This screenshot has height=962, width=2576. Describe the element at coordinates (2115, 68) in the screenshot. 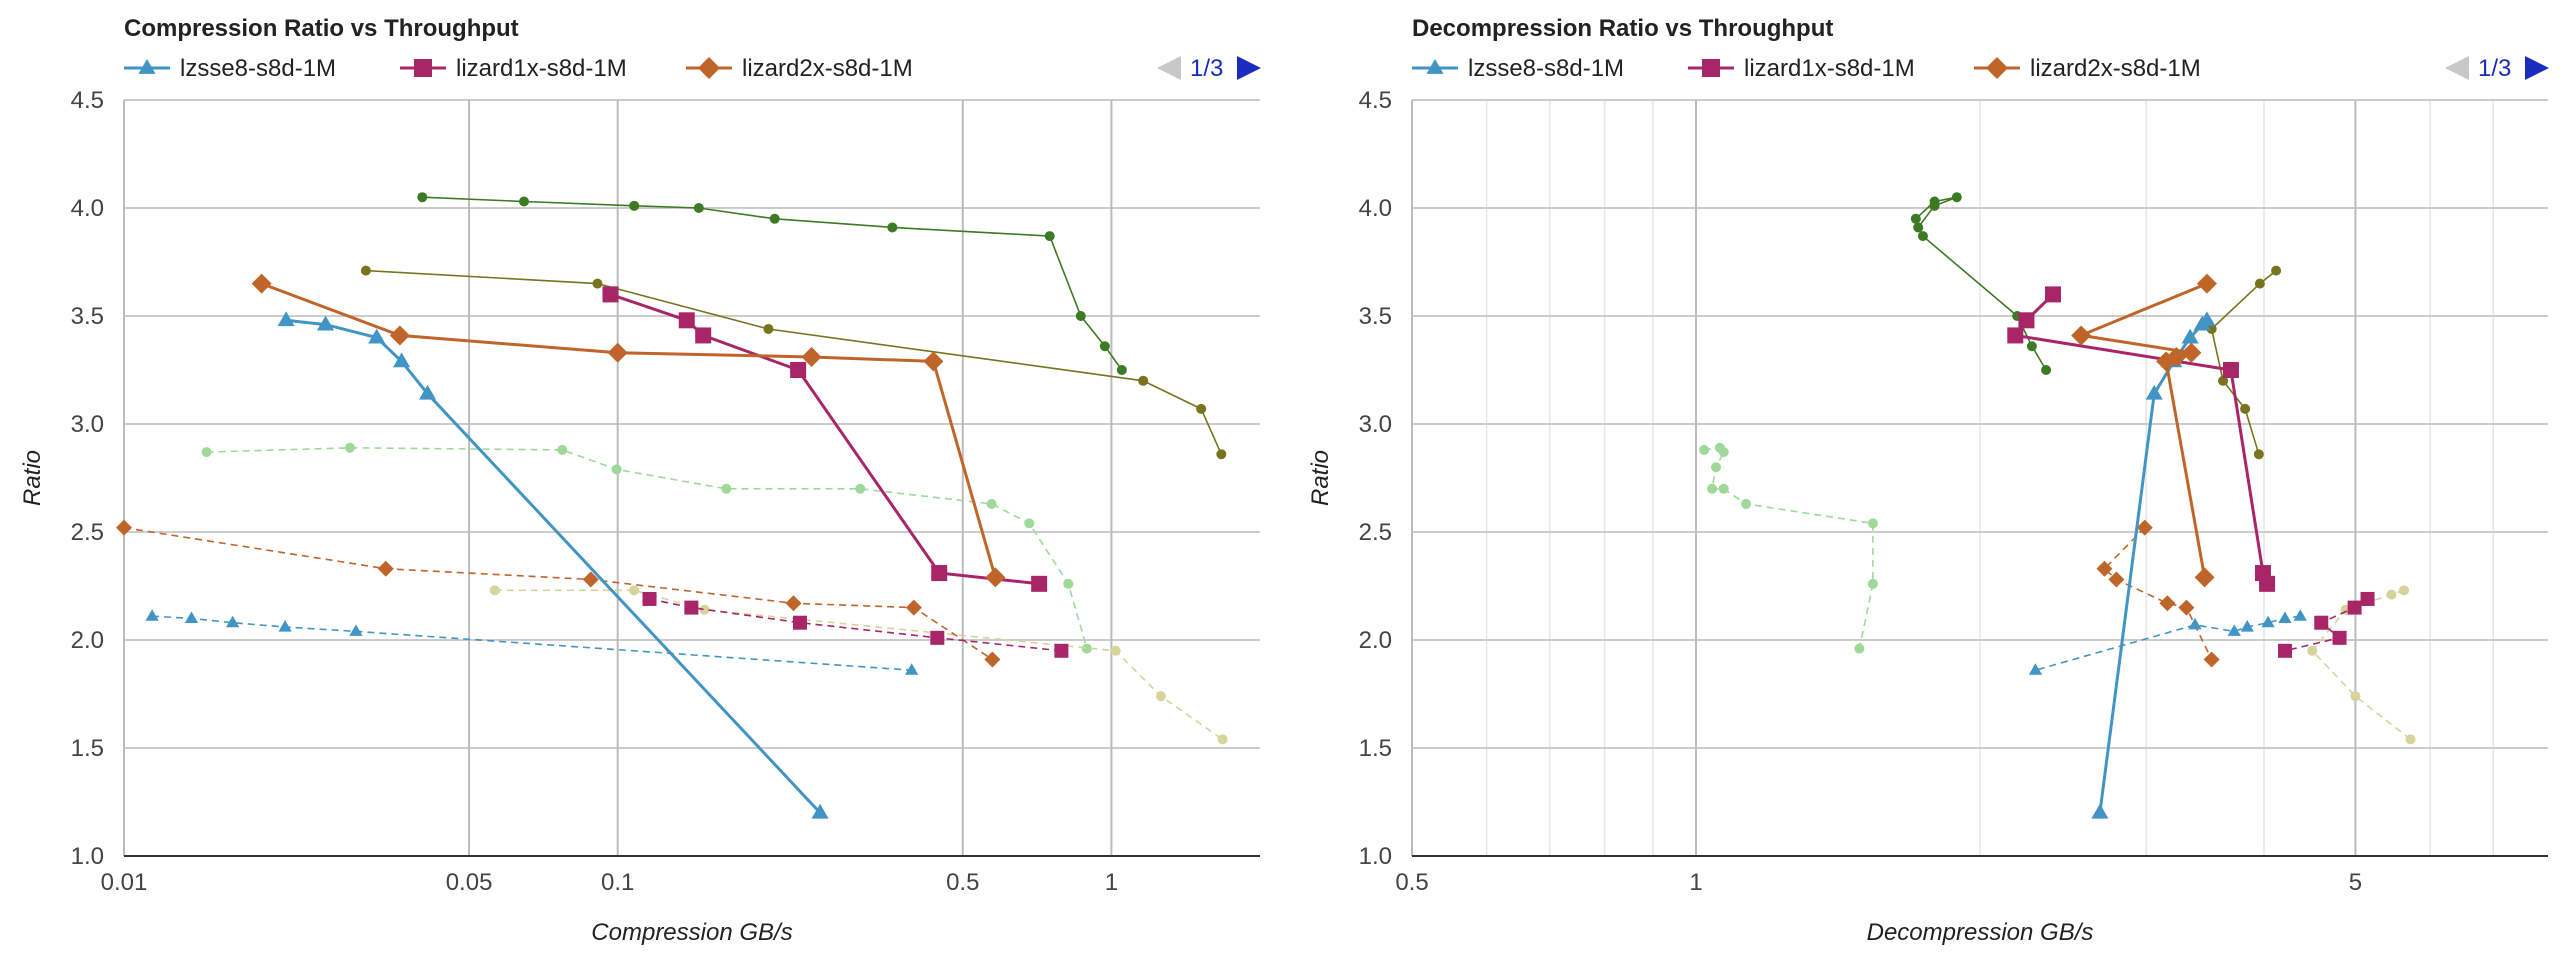

I see `legend-label: lizard2x-s8d-1M` at that location.